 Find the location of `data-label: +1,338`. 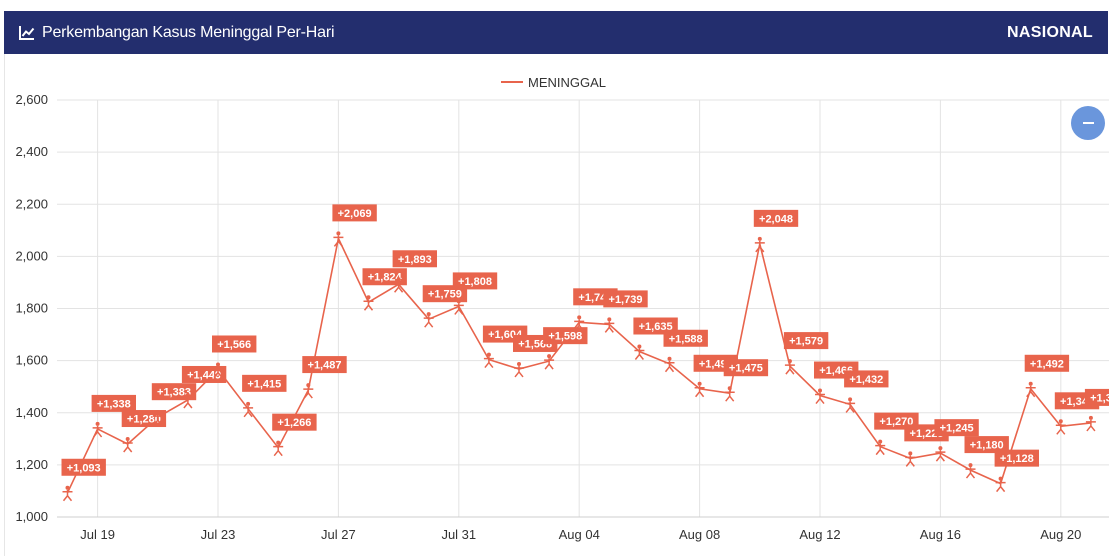

data-label: +1,338 is located at coordinates (114, 404).